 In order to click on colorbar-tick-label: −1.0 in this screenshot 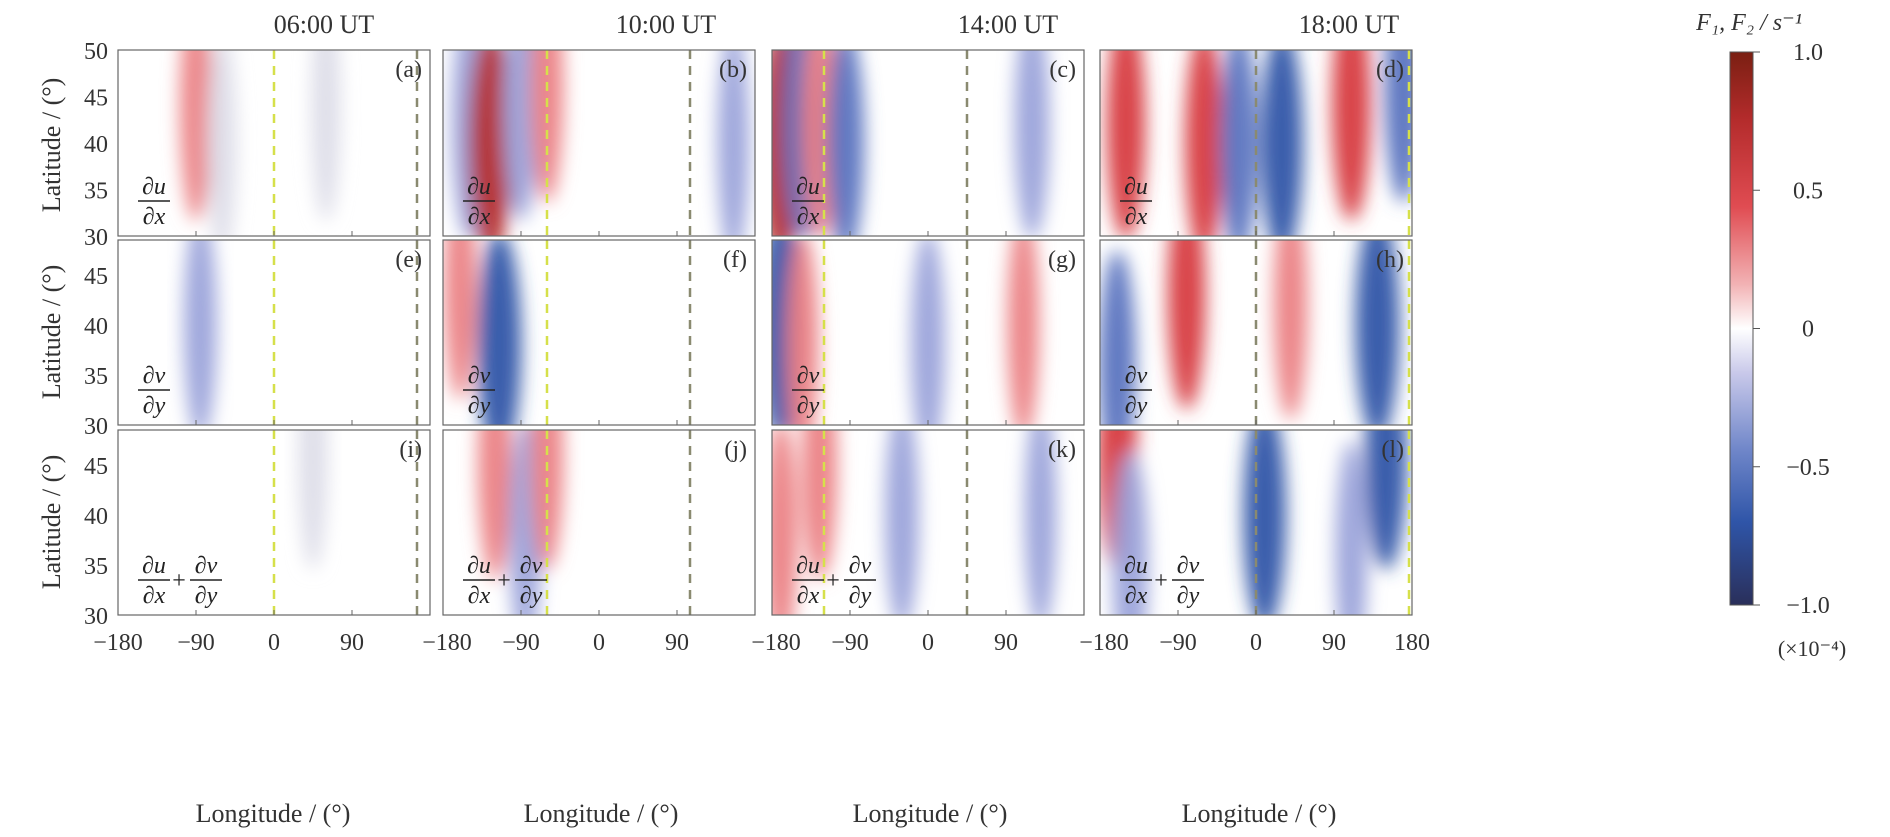, I will do `click(1808, 606)`.